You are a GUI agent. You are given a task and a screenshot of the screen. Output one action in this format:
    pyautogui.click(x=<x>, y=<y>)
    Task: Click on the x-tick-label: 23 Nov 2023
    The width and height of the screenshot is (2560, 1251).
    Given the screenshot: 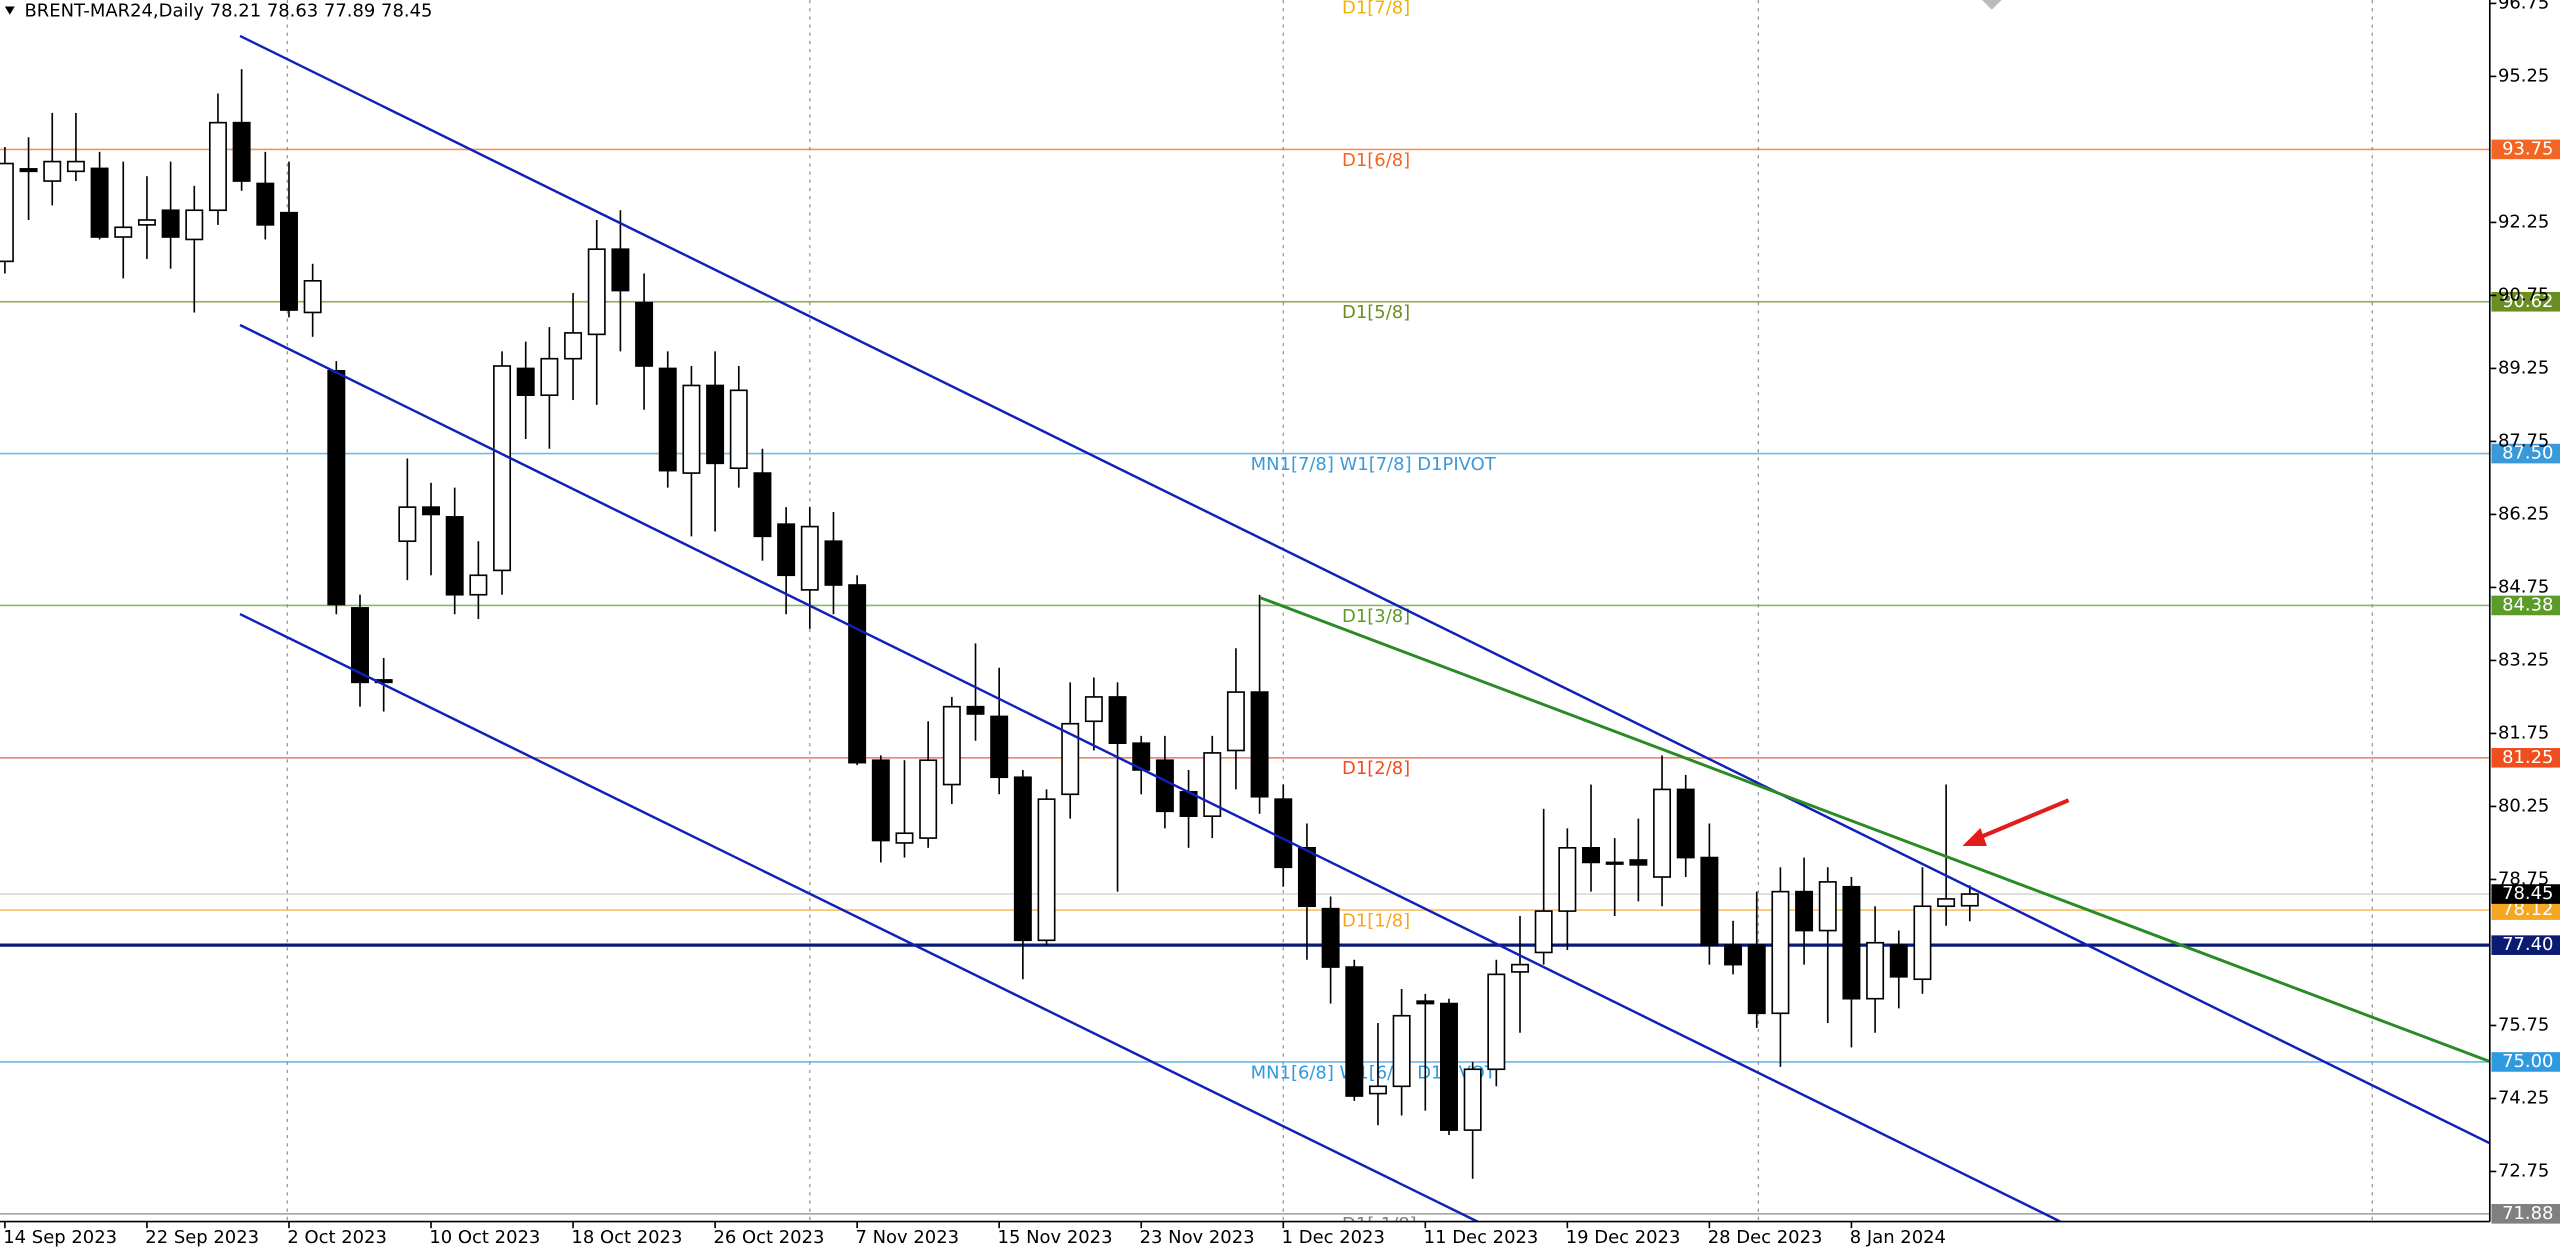 What is the action you would take?
    pyautogui.click(x=1197, y=1237)
    